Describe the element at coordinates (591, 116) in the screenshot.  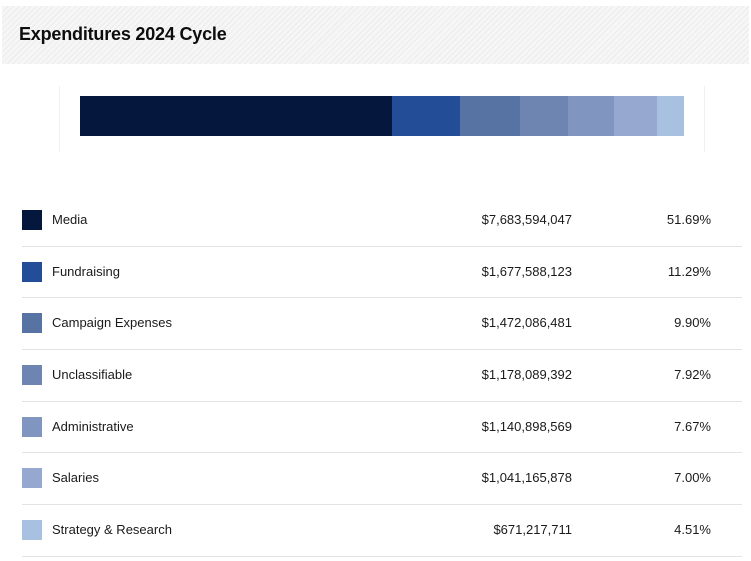
I see `bar-segment-administrative` at that location.